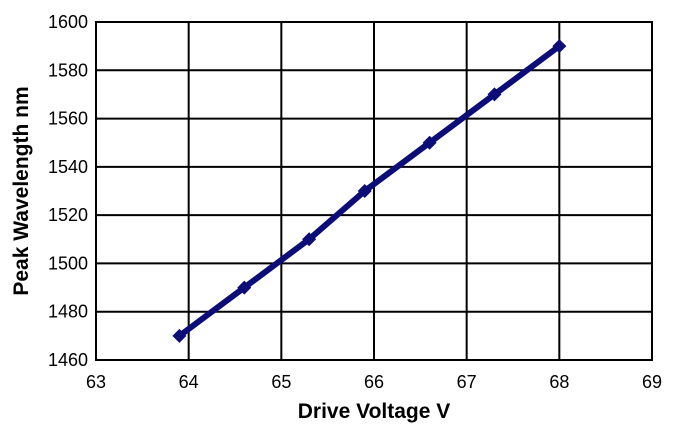  Describe the element at coordinates (68, 215) in the screenshot. I see `y-tick-label: 1520` at that location.